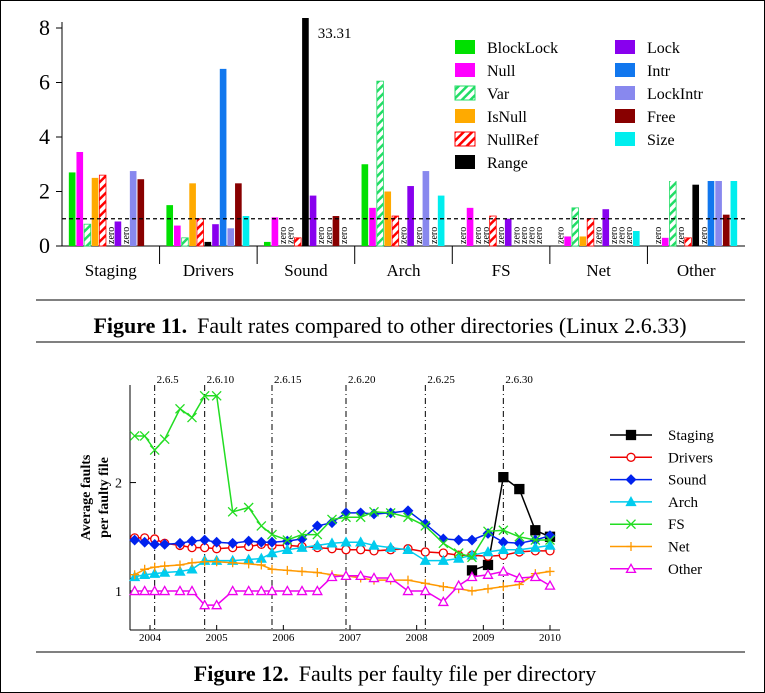  What do you see at coordinates (306, 270) in the screenshot?
I see `x-tick-label: Sound` at bounding box center [306, 270].